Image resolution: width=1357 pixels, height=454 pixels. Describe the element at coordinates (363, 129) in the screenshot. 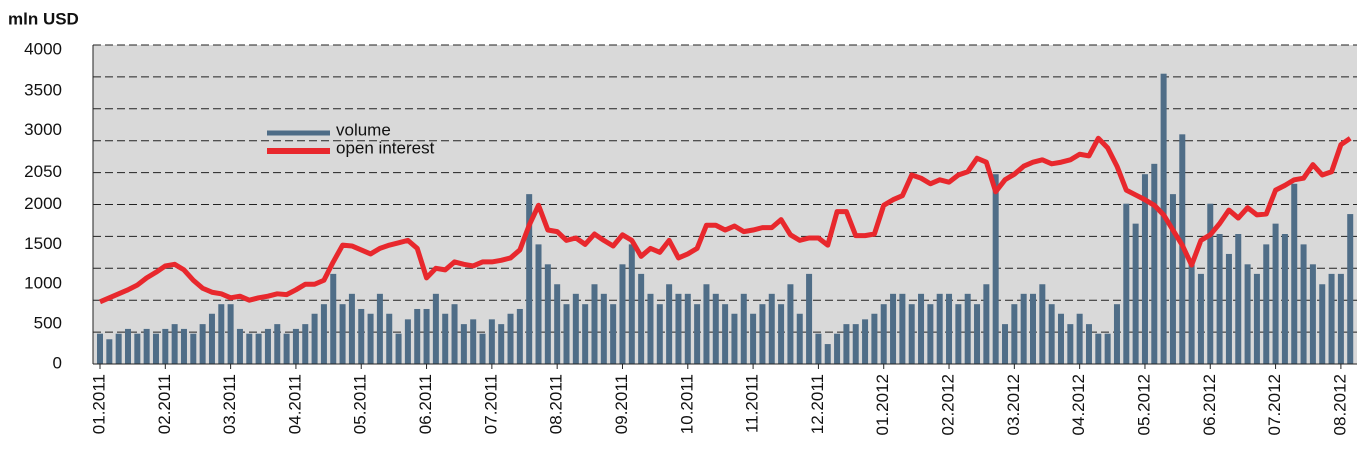

I see `legend-label: volume` at that location.